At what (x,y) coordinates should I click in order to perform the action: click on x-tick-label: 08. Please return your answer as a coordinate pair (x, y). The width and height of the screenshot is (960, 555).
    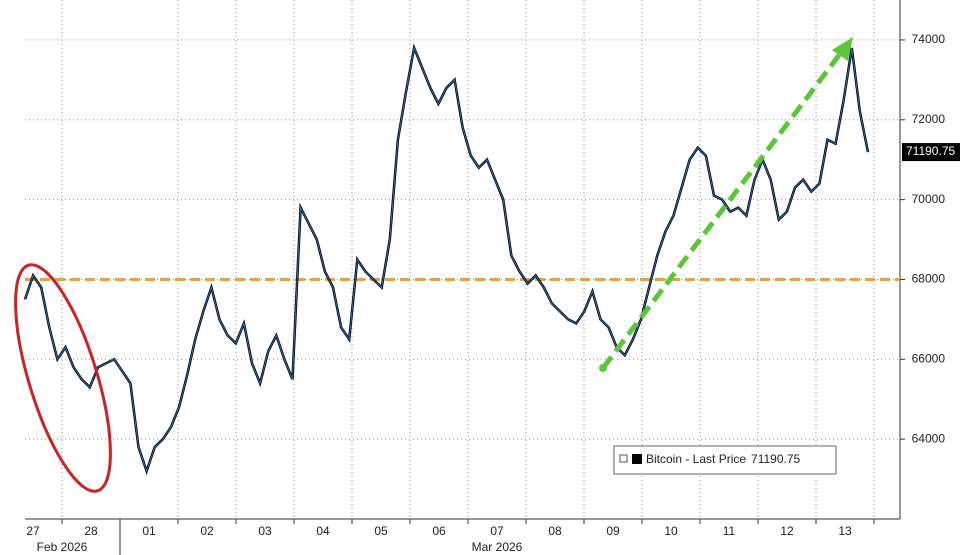
    Looking at the image, I should click on (555, 531).